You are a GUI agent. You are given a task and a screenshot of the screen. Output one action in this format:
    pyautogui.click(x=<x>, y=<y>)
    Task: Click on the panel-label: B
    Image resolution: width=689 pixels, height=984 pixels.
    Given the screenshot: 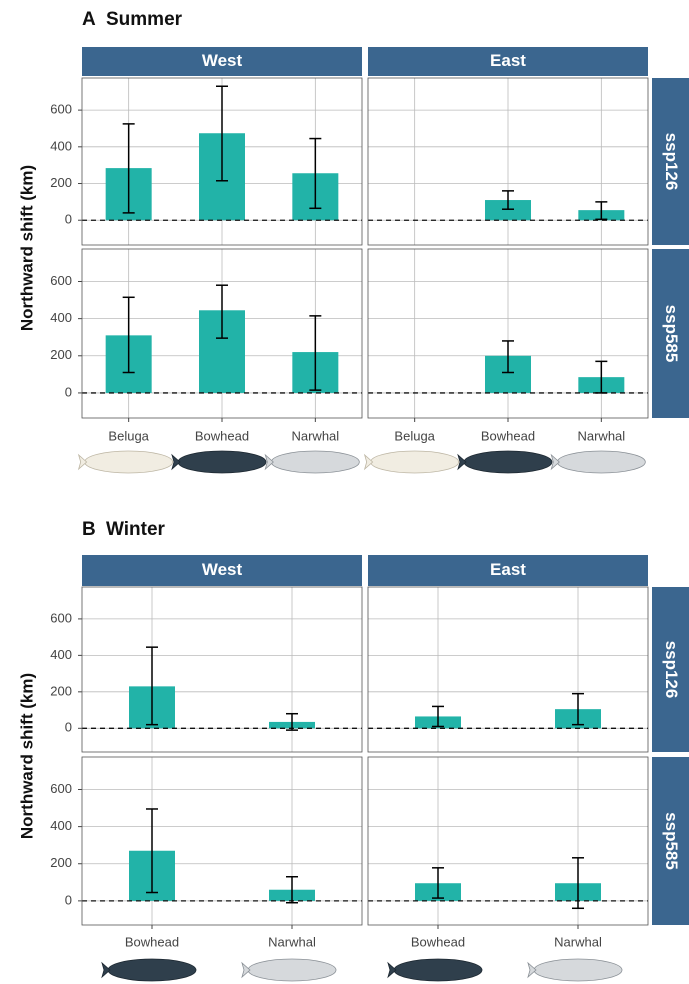 What is the action you would take?
    pyautogui.click(x=89, y=529)
    